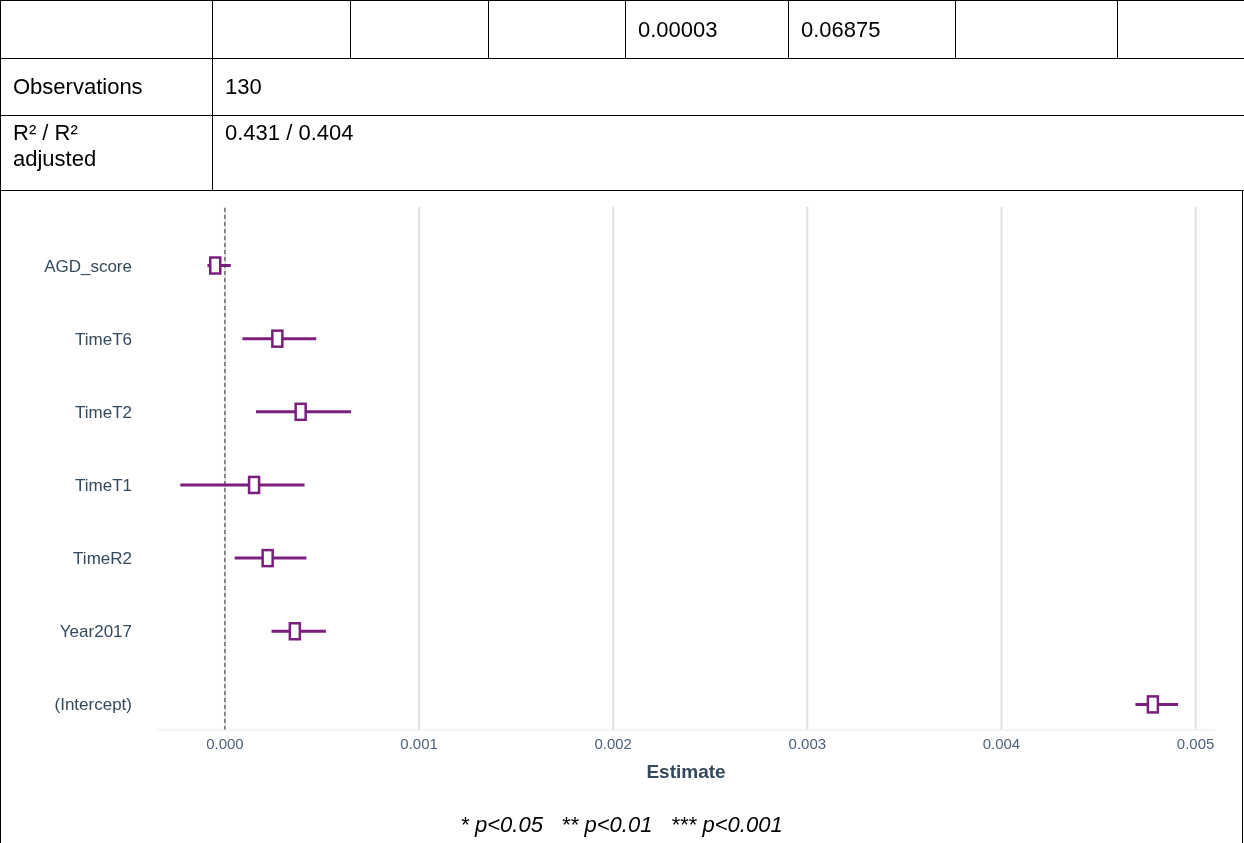 Image resolution: width=1244 pixels, height=843 pixels. I want to click on y-tick-label: TimeT6, so click(103, 339).